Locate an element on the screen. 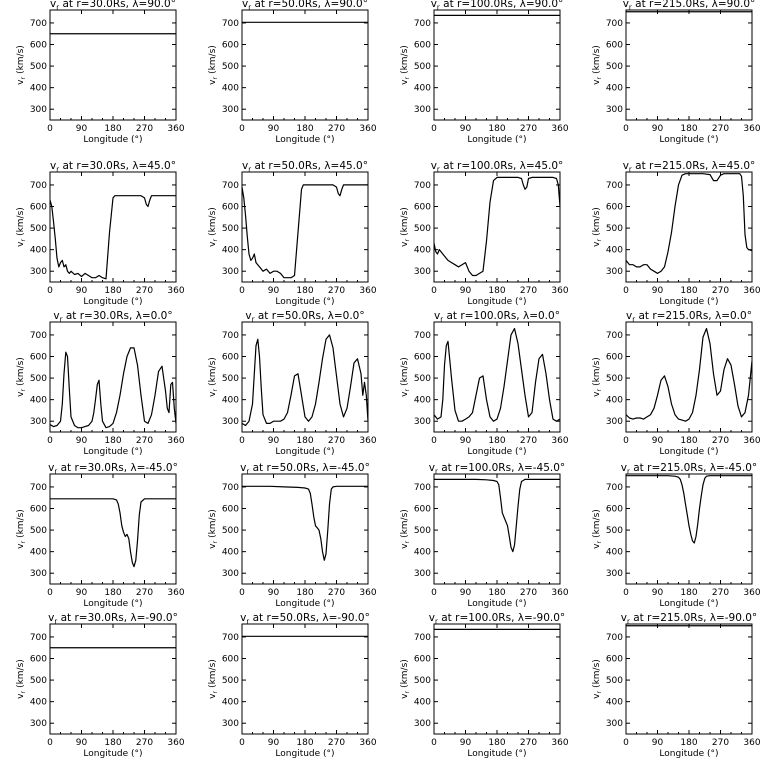  panel-title: vr at r=30.0Rs, λ=45.0° is located at coordinates (113, 167).